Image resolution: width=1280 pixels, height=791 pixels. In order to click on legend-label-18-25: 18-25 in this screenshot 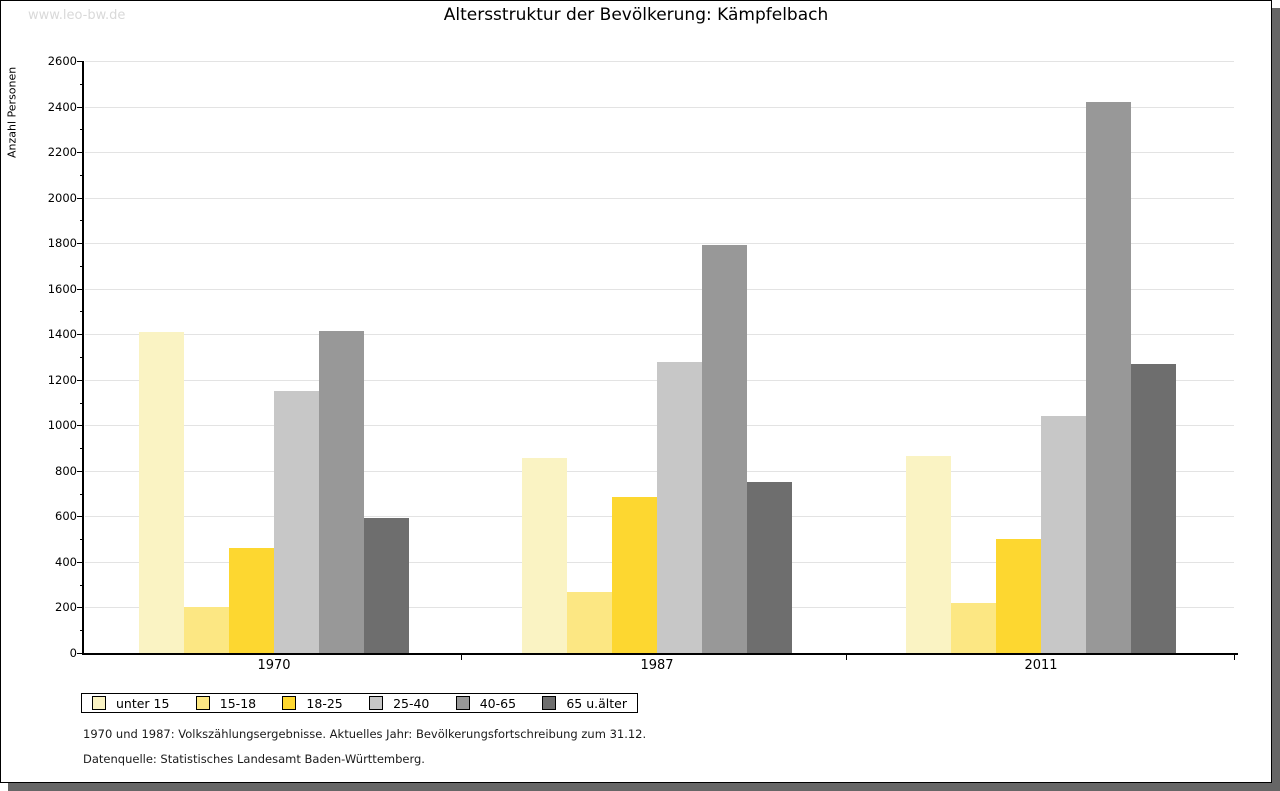, I will do `click(324, 703)`.